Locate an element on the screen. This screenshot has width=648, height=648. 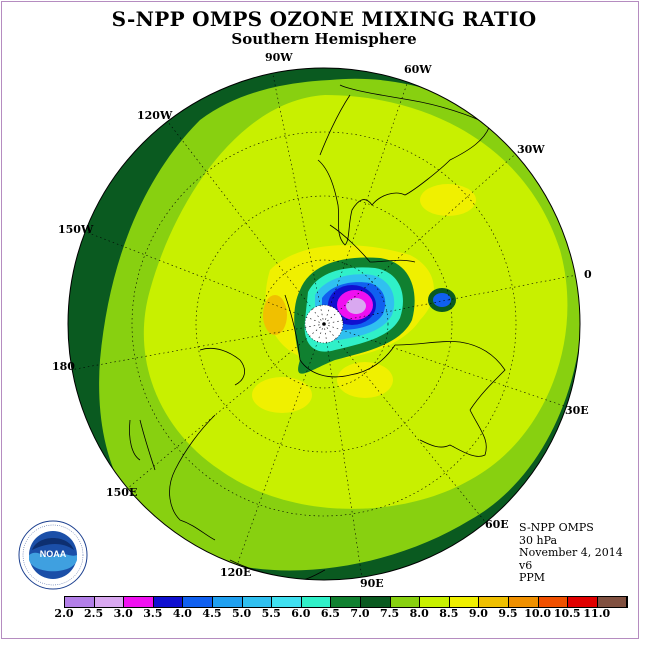
lon-label-180: 180 is located at coordinates (63, 366).